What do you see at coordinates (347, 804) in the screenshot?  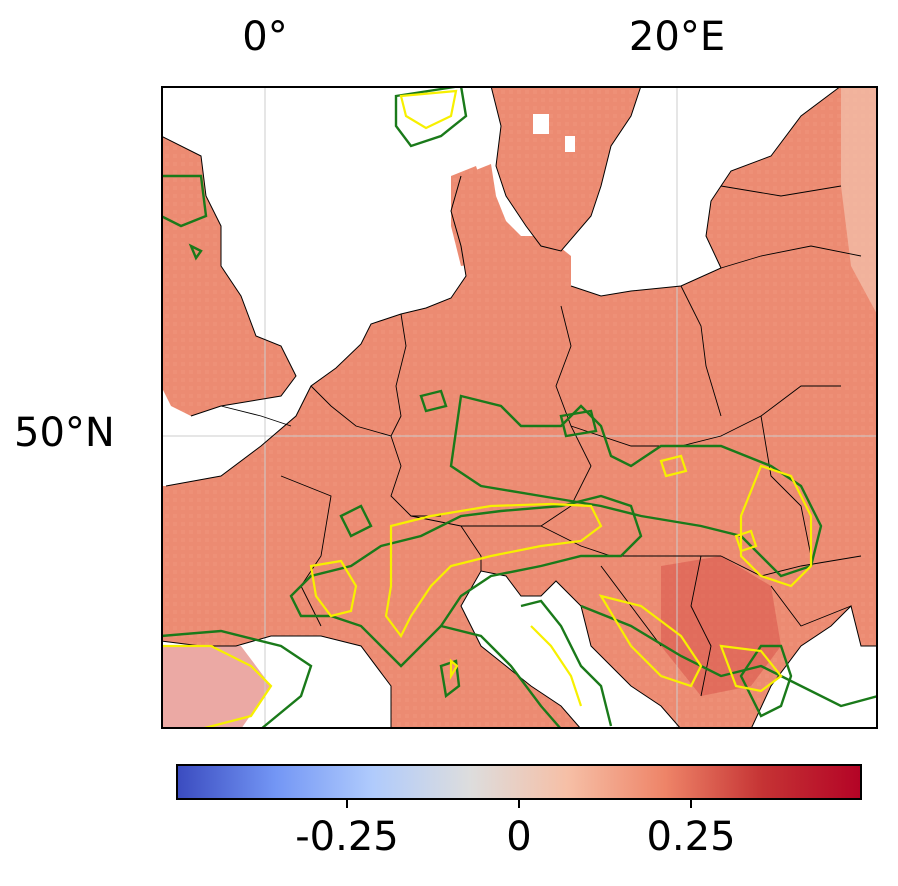 I see `colorbar-tick-neg025` at bounding box center [347, 804].